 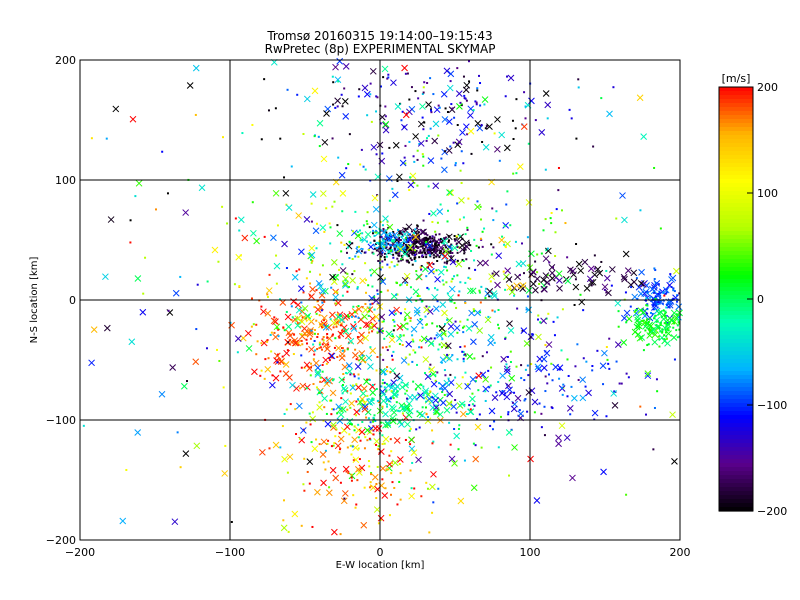 I want to click on chart-title: Tromsø 20160315 19:14:00–19:15:43, so click(x=379, y=36).